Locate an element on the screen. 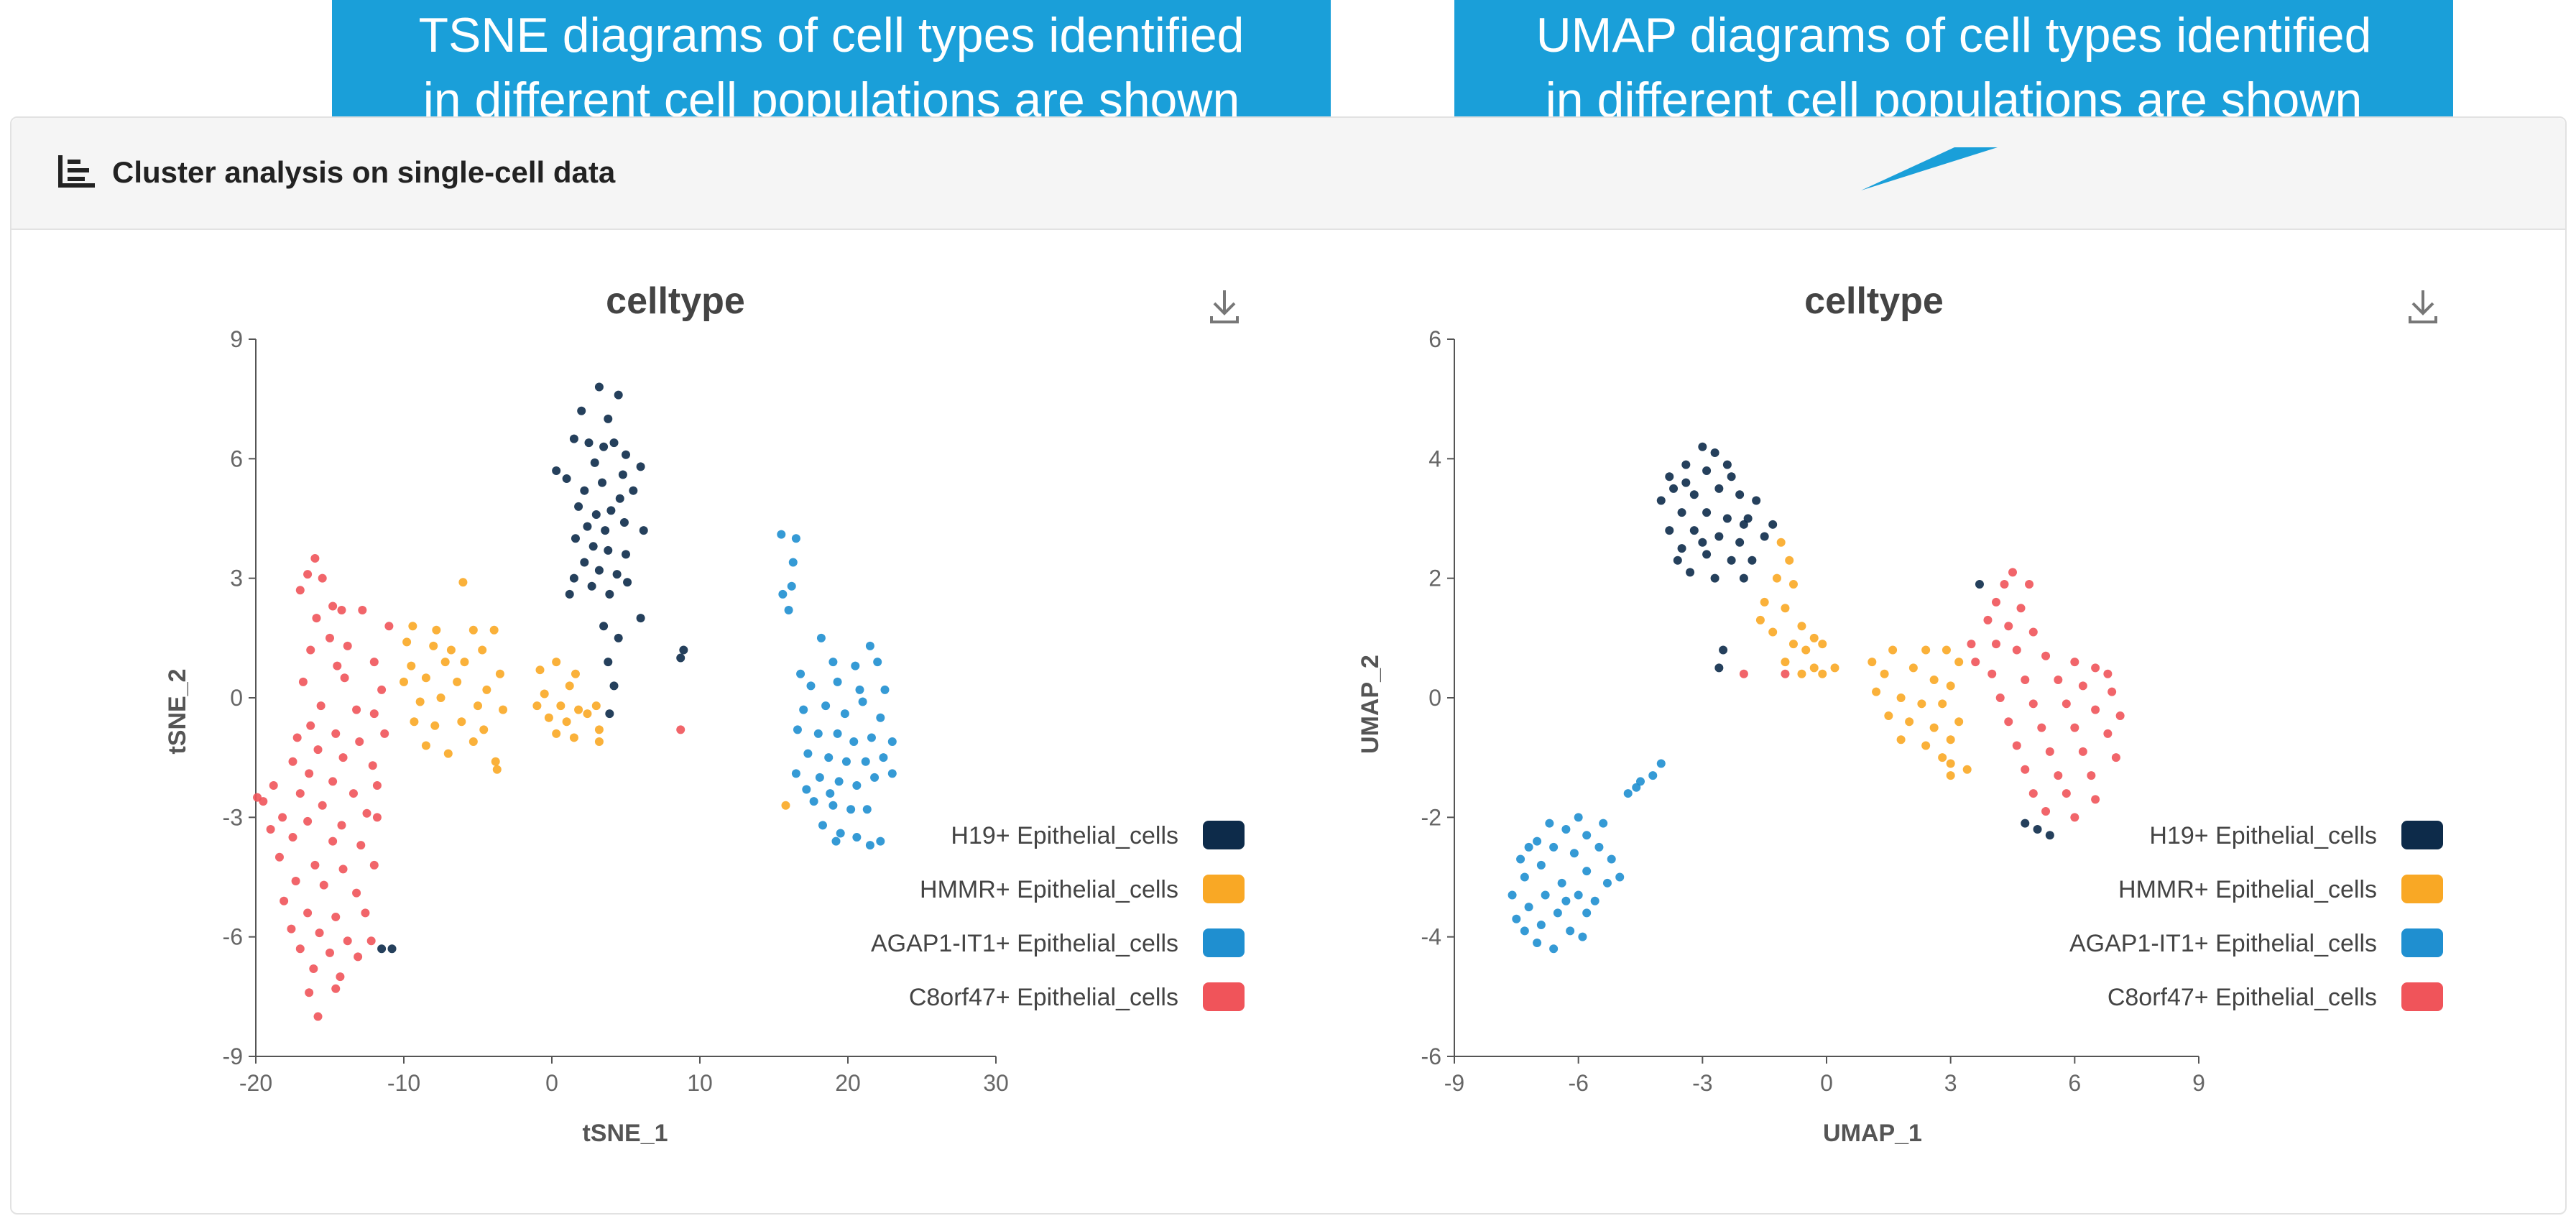 The image size is (2576, 1226). tsne-y-axis-label: tSNE_2 is located at coordinates (178, 711).